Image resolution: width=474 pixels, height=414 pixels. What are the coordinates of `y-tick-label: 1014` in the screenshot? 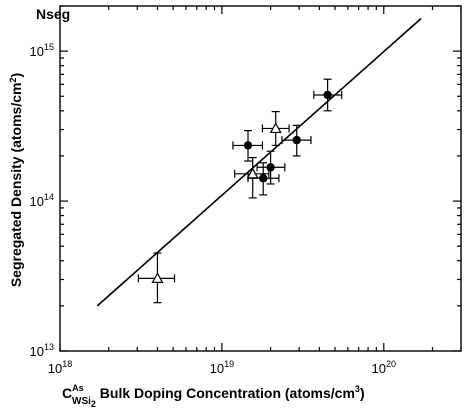 It's located at (42, 200).